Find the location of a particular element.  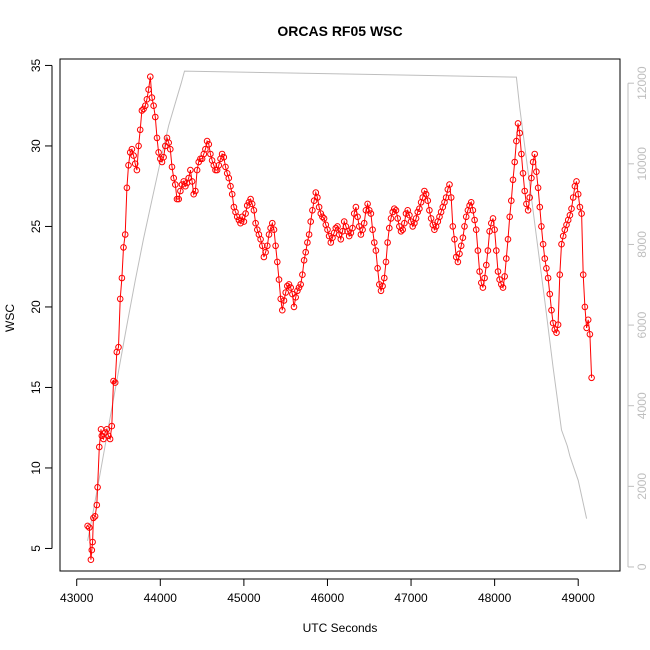

y-tick-label: 25 is located at coordinates (36, 226).